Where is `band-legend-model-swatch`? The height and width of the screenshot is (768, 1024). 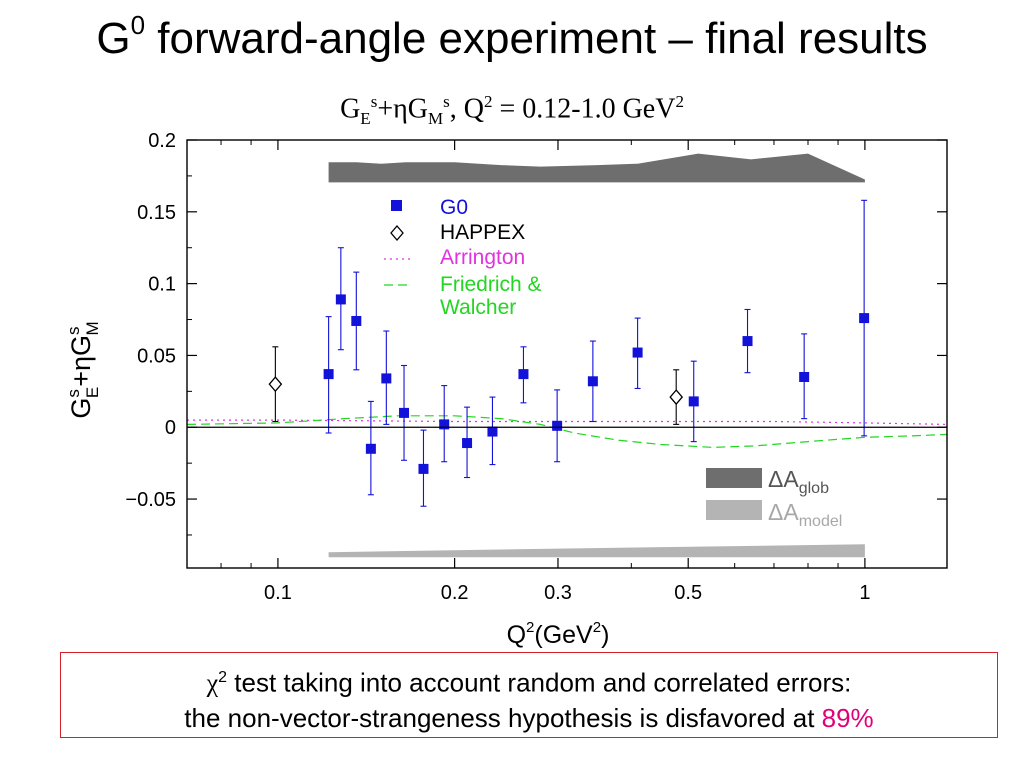 band-legend-model-swatch is located at coordinates (734, 510).